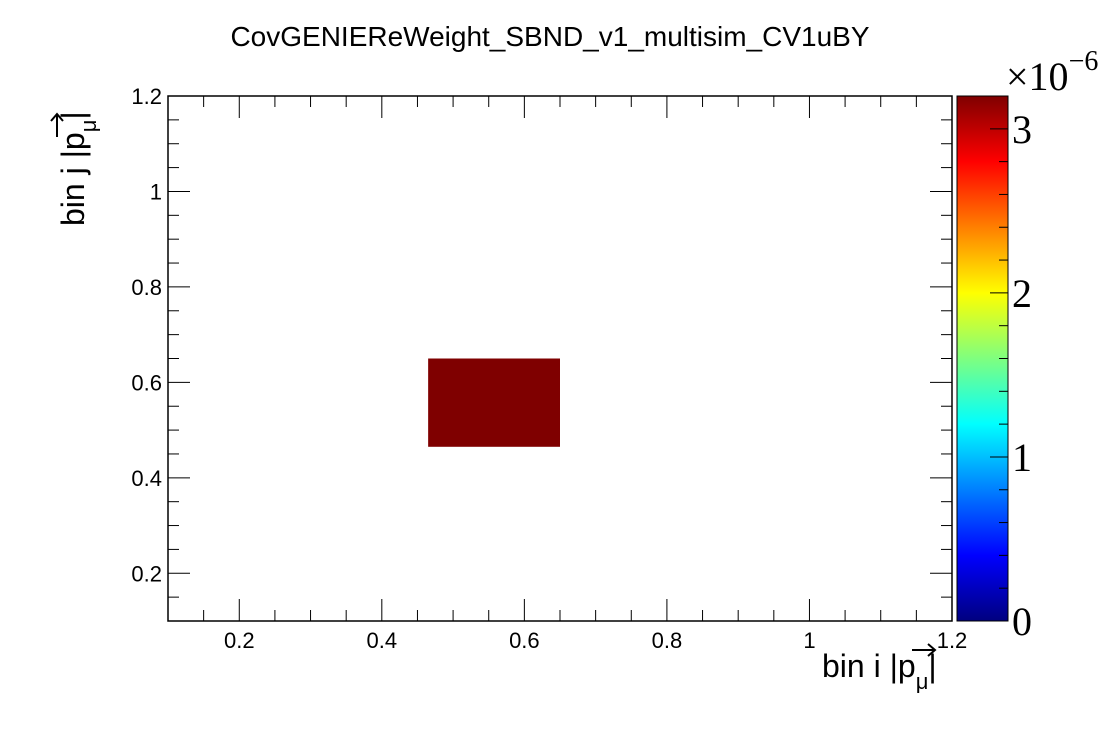 The width and height of the screenshot is (1120, 740). Describe the element at coordinates (1022, 457) in the screenshot. I see `colorbar-tick-label: 1` at that location.